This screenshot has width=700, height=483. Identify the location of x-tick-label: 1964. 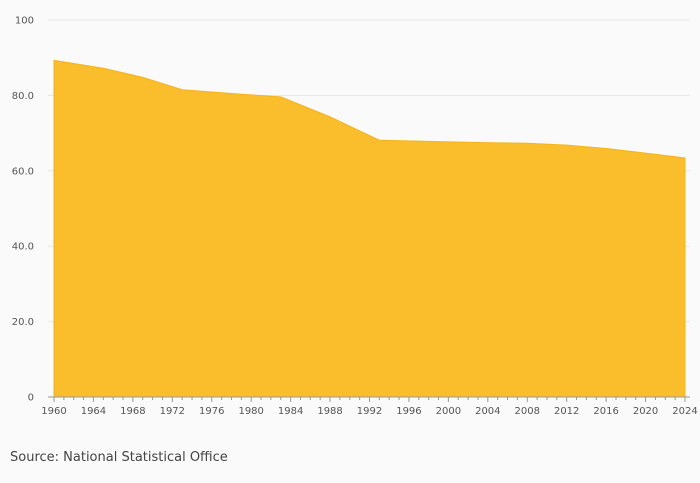
(93, 411).